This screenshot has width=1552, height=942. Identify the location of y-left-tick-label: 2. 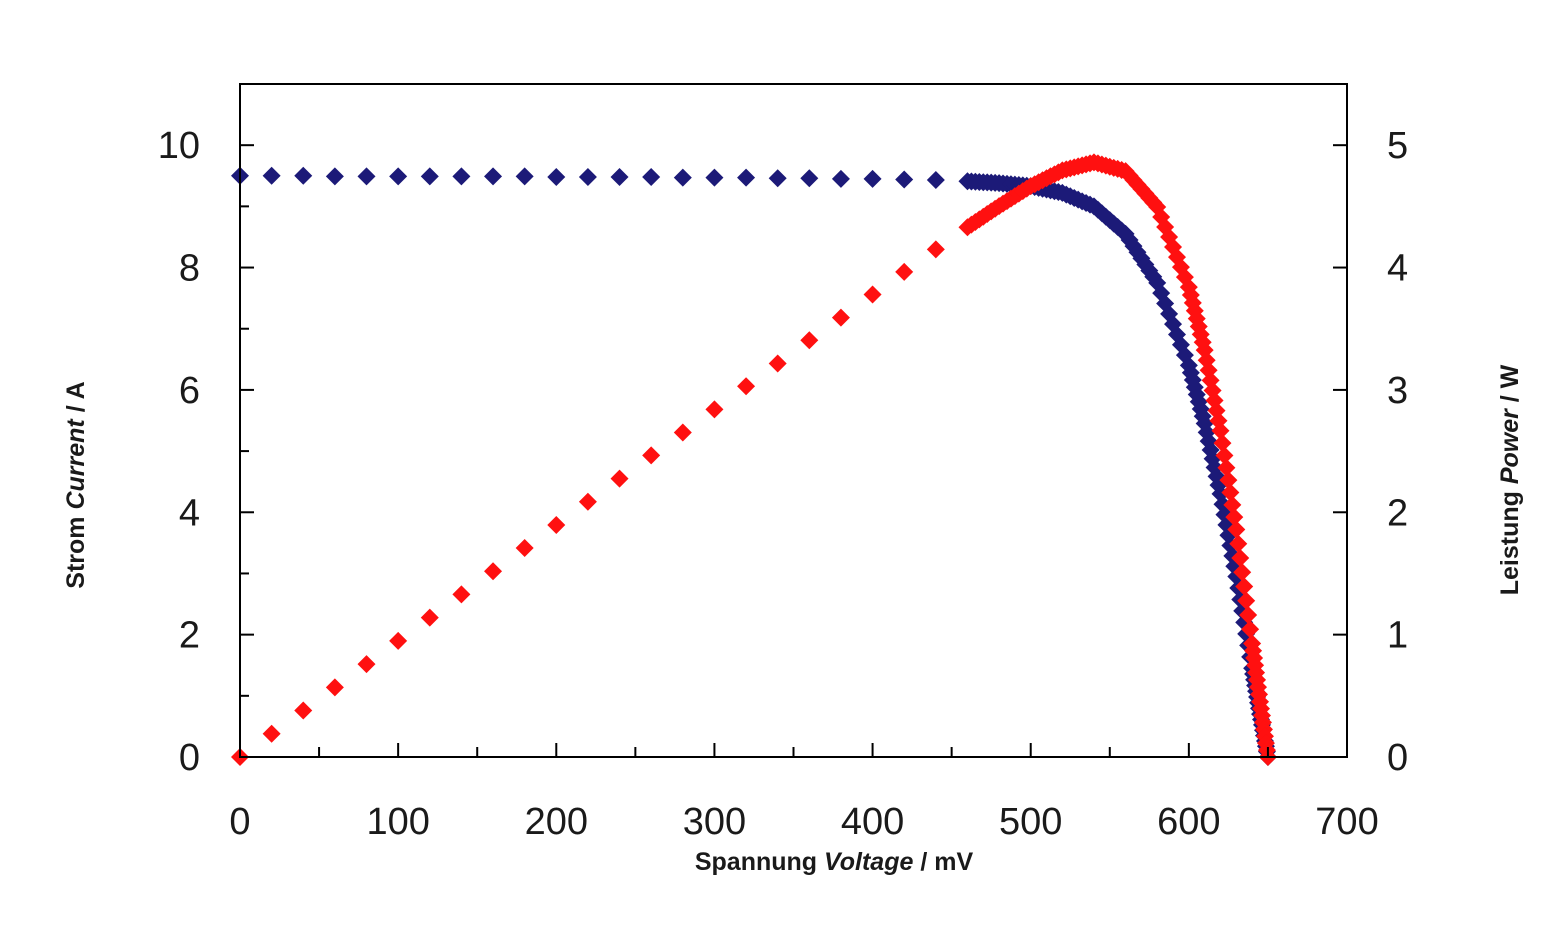
(189, 636).